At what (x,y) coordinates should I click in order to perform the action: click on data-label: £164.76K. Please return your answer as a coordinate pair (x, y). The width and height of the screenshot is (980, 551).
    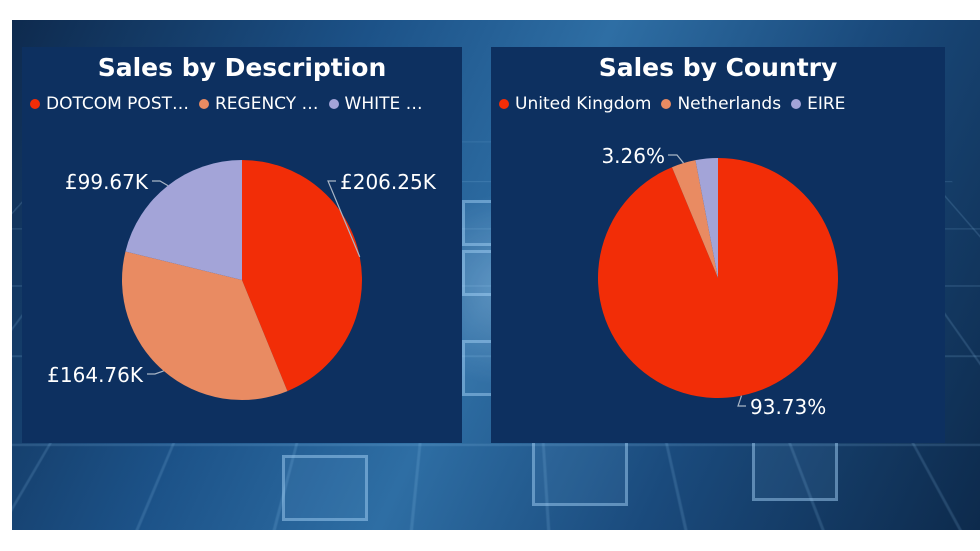
    Looking at the image, I should click on (95, 375).